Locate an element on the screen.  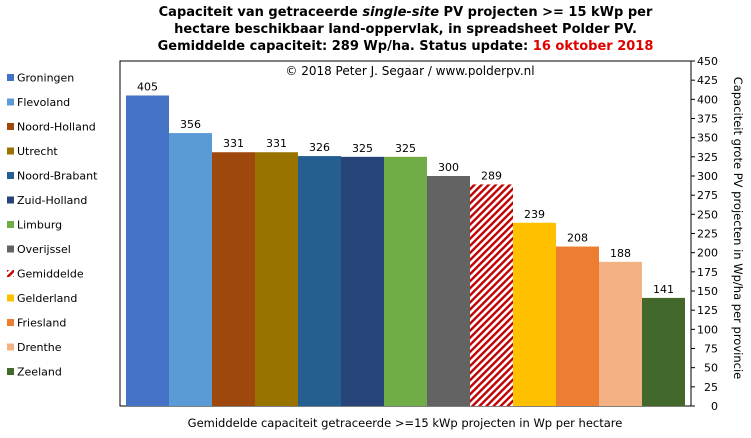
y-tick-label: 125 is located at coordinates (707, 310).